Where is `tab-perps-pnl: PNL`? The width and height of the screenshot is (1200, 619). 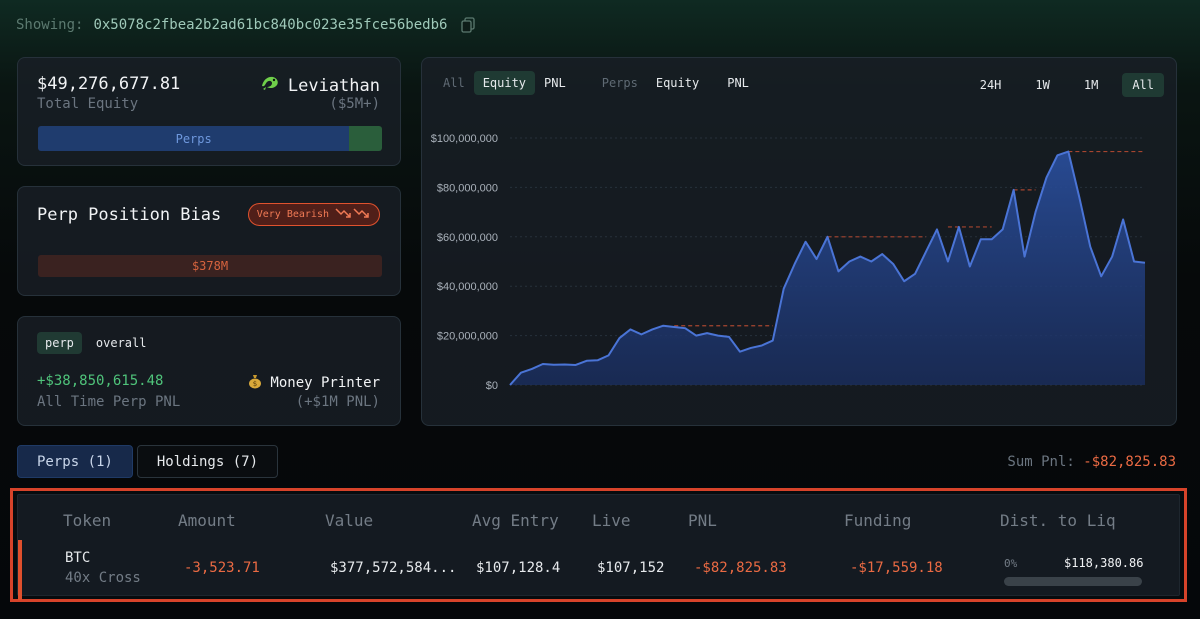 tab-perps-pnl: PNL is located at coordinates (738, 83).